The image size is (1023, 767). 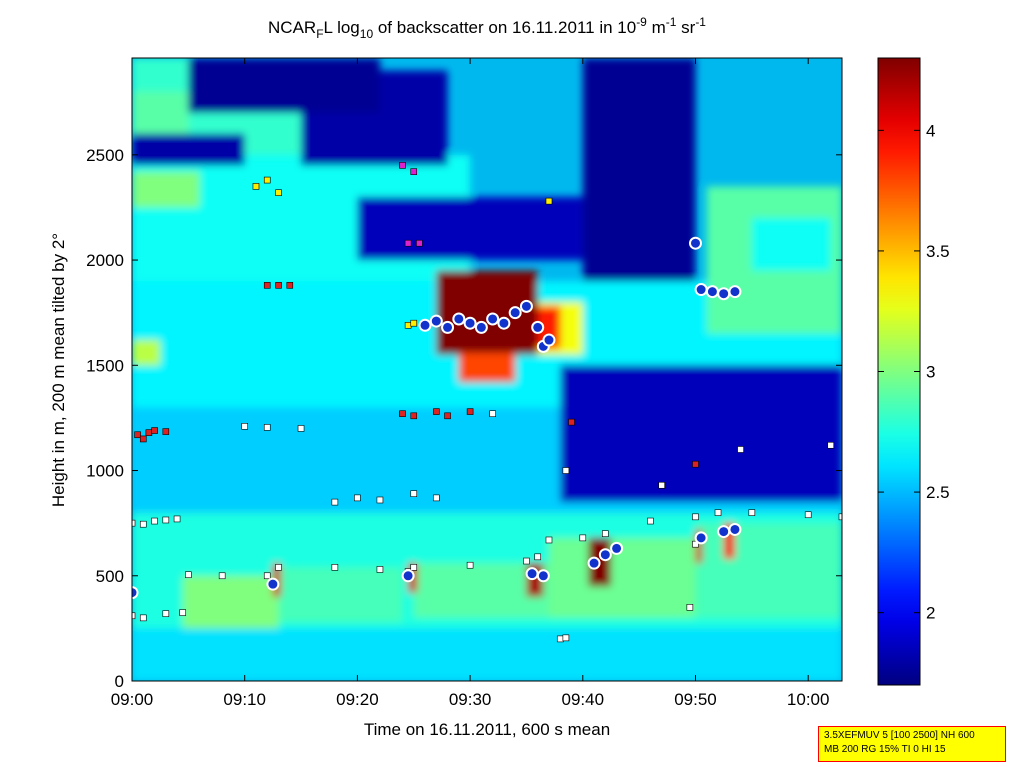 I want to click on title-part: sr, so click(x=685, y=27).